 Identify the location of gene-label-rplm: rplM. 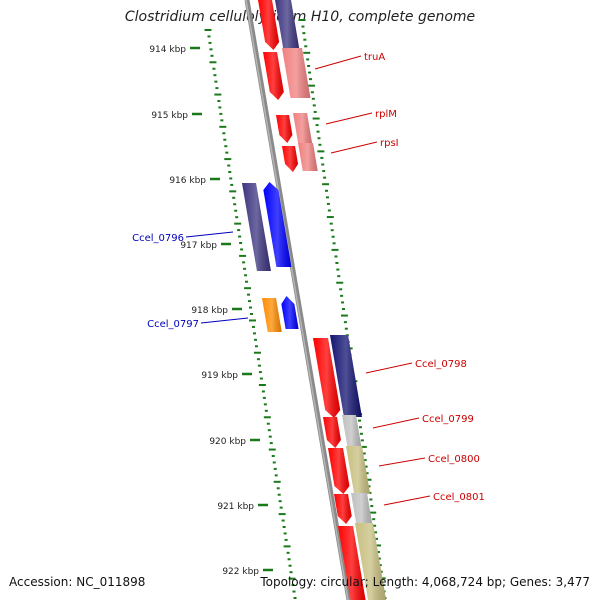
(386, 114).